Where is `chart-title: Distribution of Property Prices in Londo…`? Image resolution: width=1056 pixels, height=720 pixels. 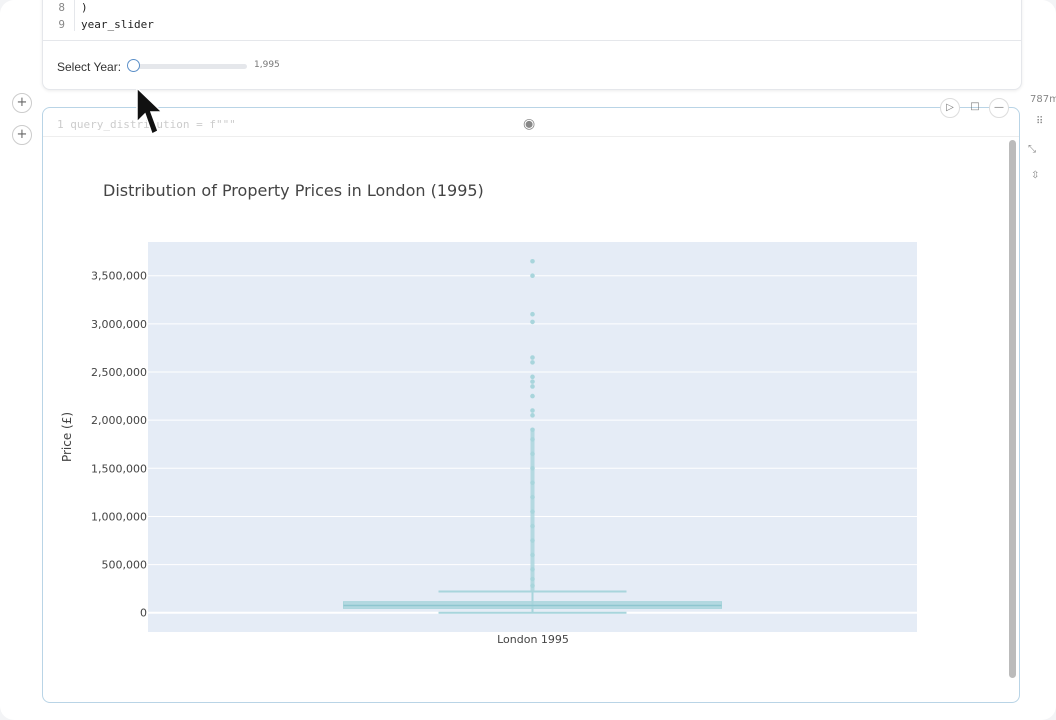
chart-title: Distribution of Property Prices in Londo… is located at coordinates (293, 190).